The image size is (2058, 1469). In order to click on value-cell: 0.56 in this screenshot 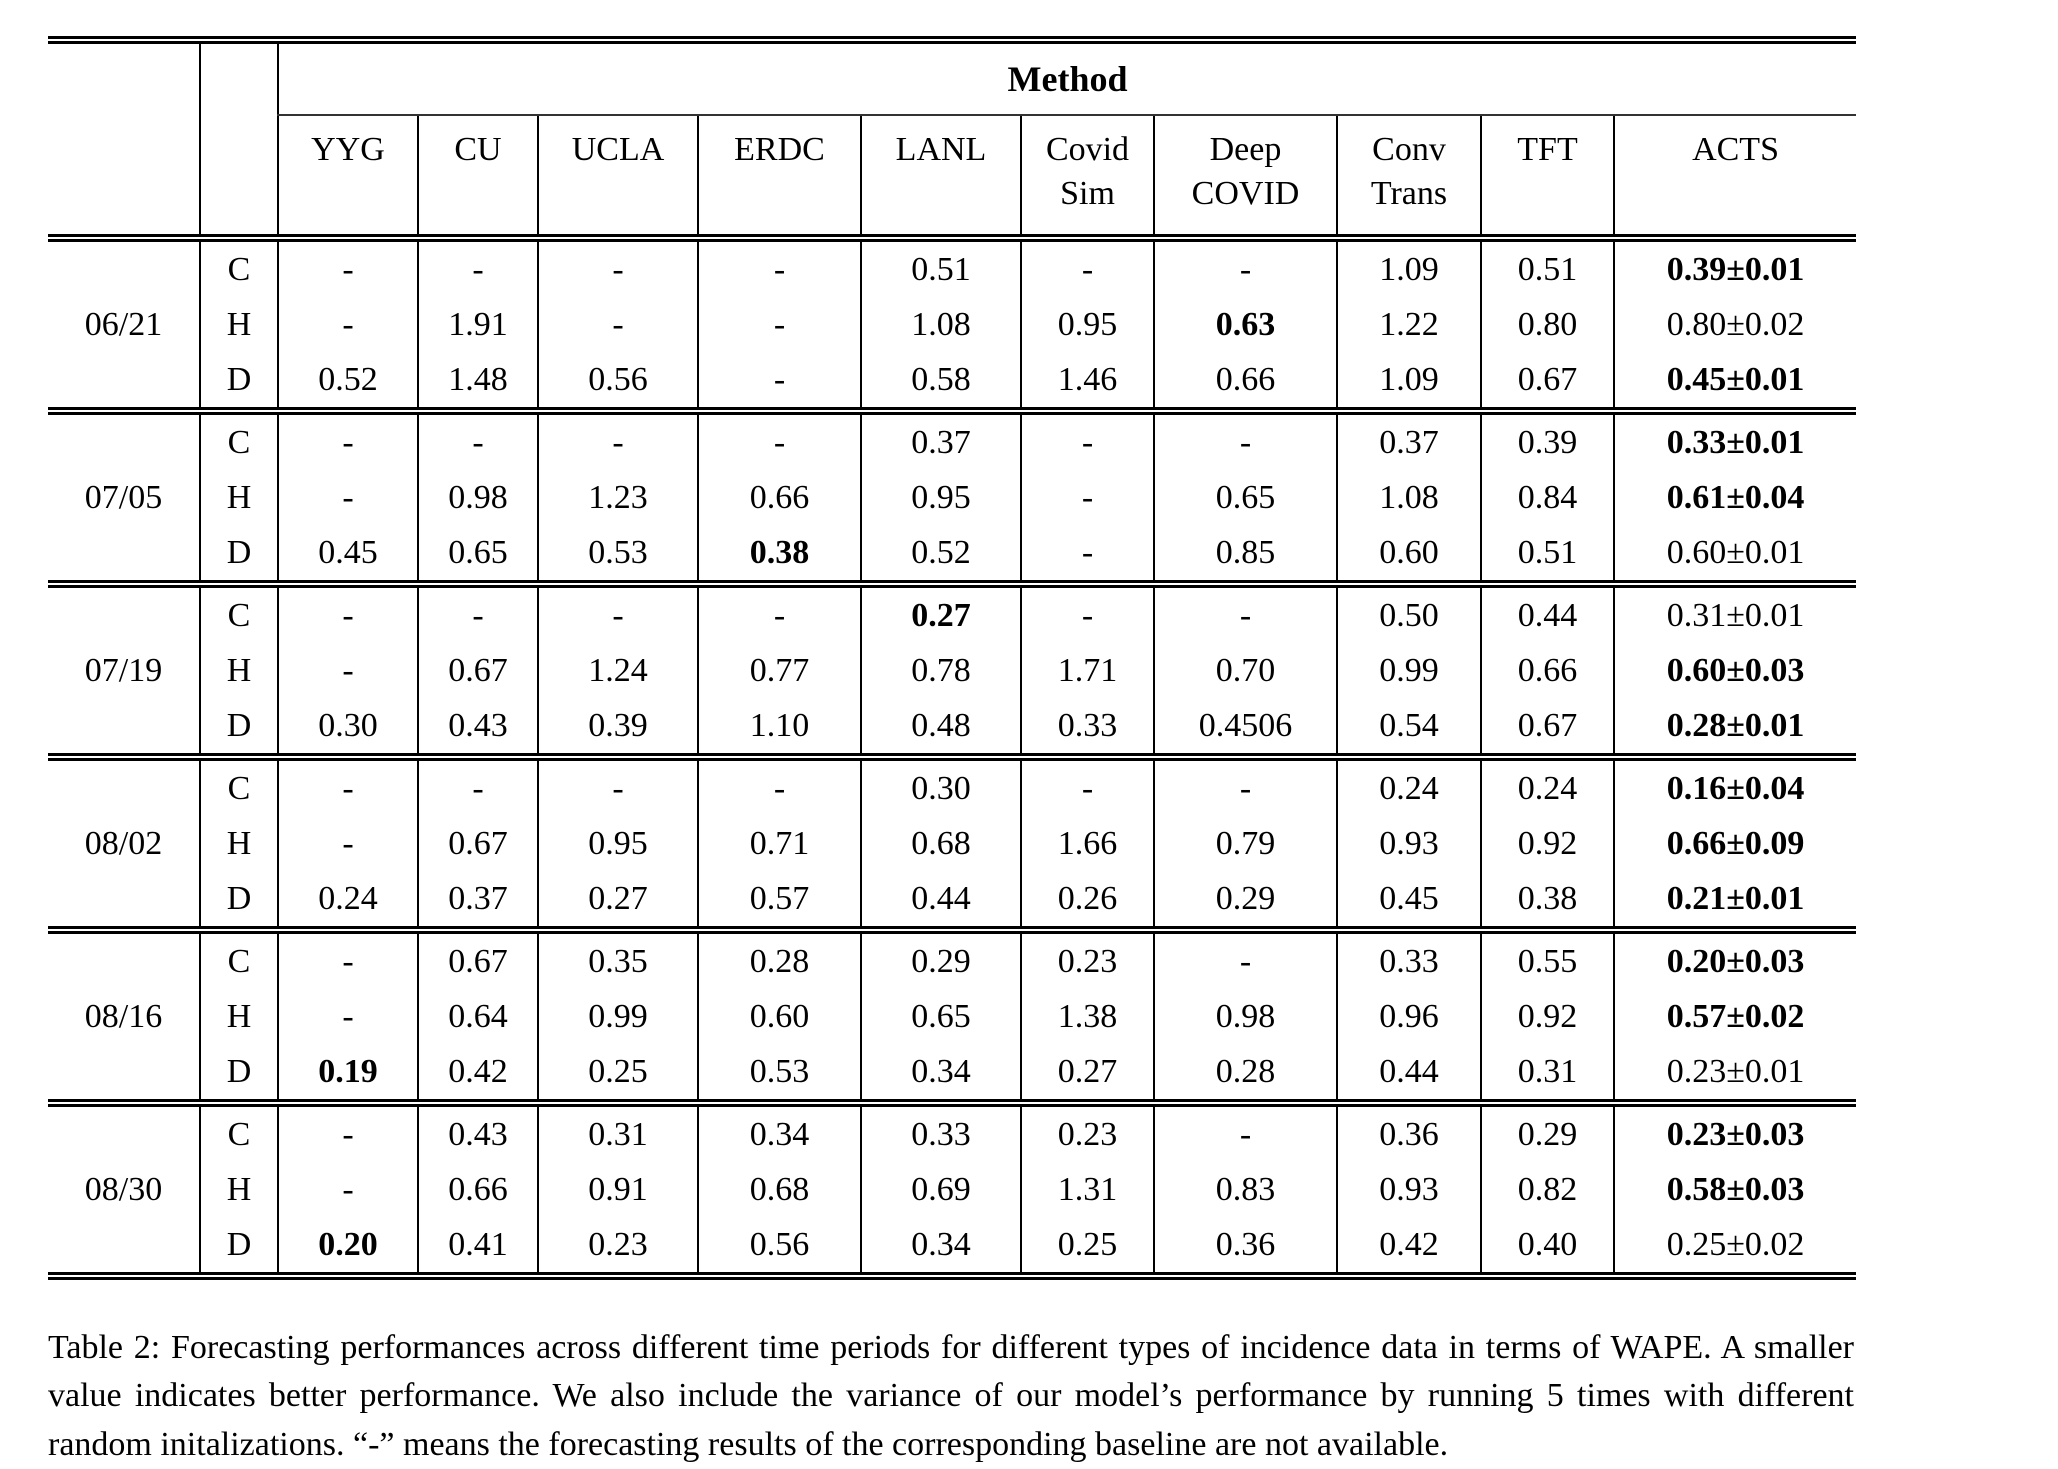, I will do `click(779, 1248)`.